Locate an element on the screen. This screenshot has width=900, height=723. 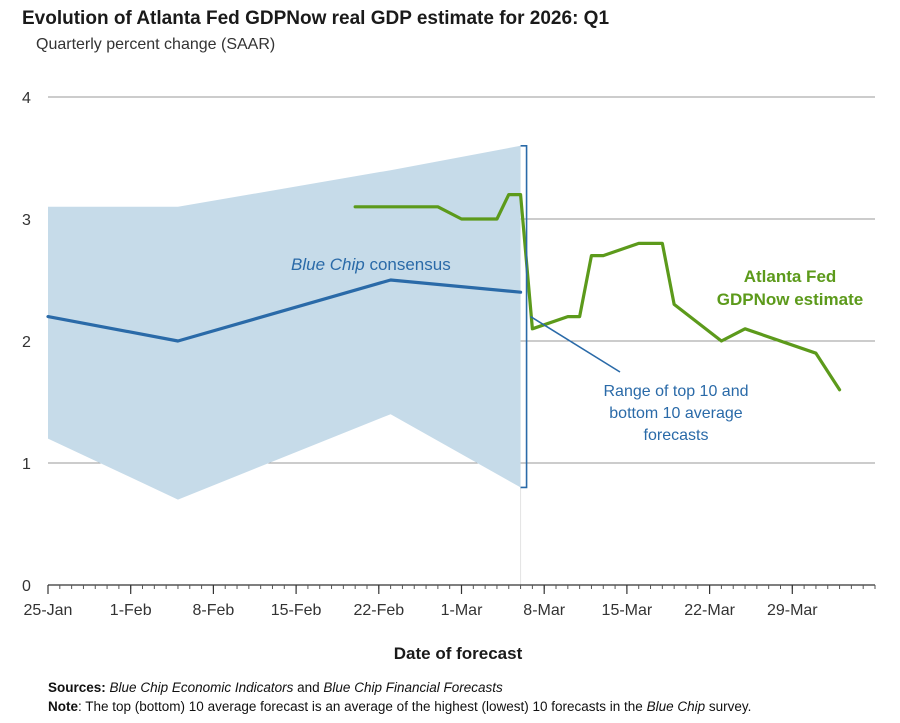
gdpnow-label-line2: GDPNow estimate is located at coordinates (790, 299).